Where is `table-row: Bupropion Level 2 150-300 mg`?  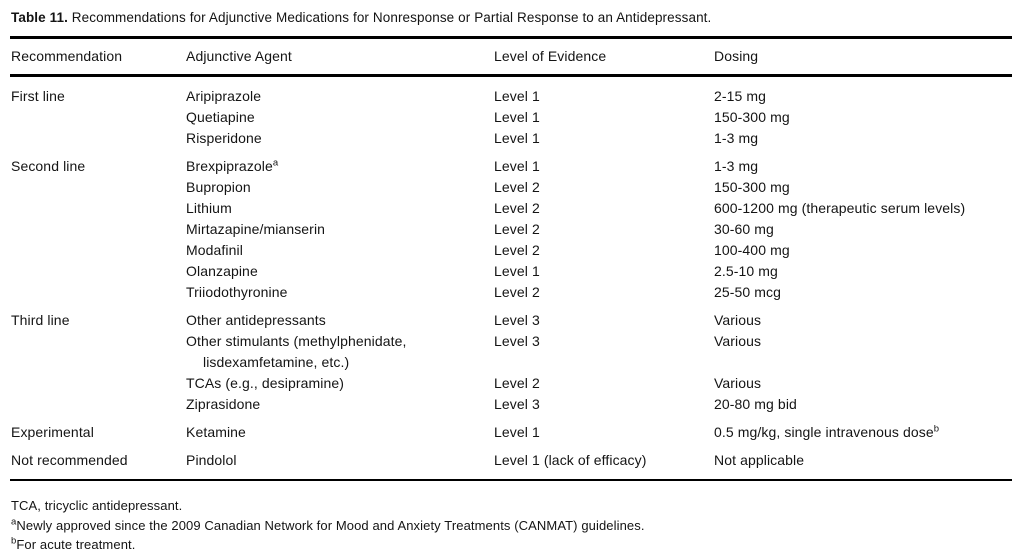
table-row: Bupropion Level 2 150-300 mg is located at coordinates (511, 187).